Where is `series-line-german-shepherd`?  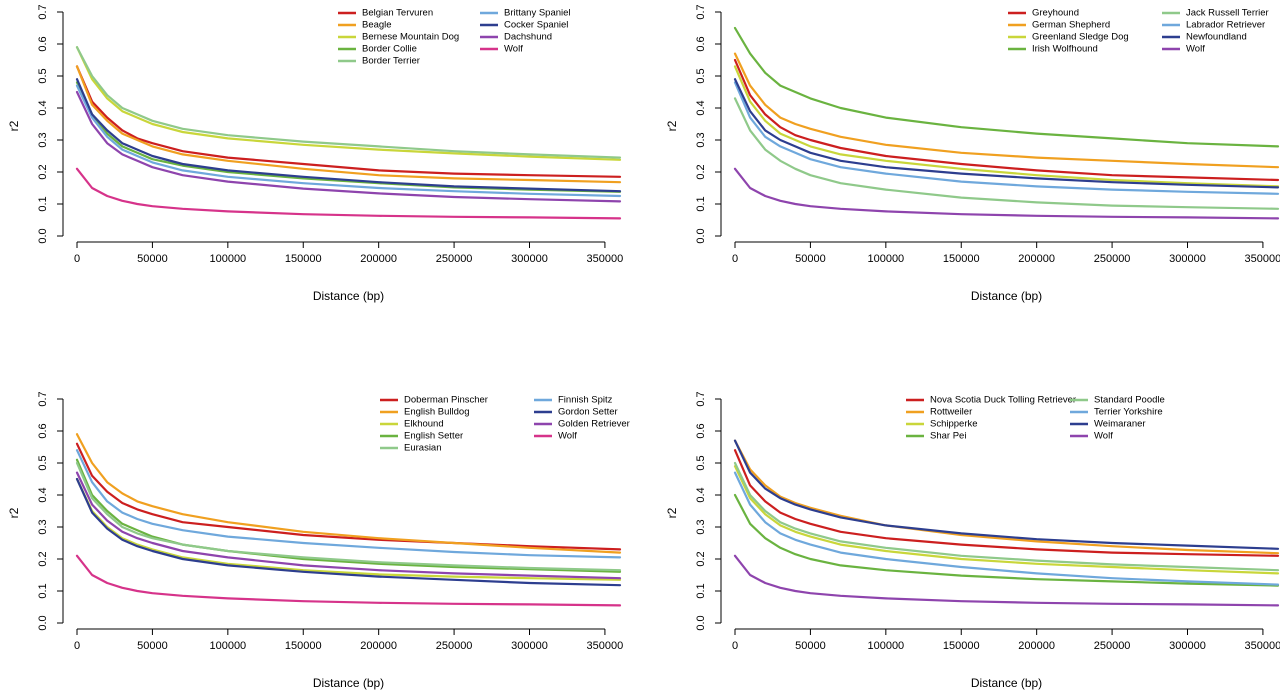
series-line-german-shepherd is located at coordinates (1006, 110).